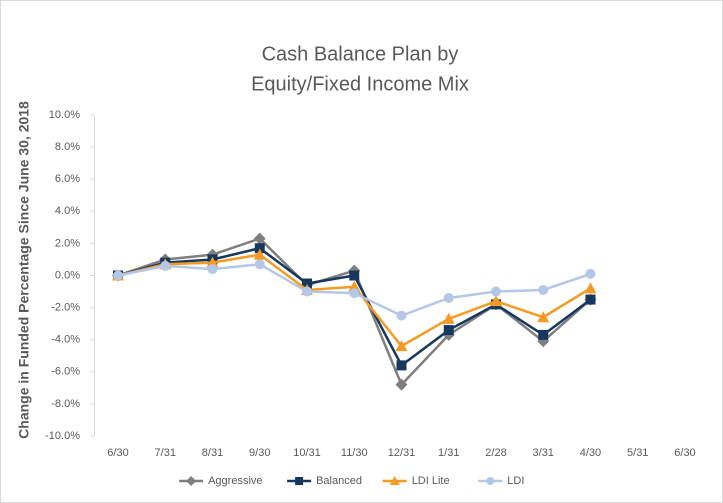 This screenshot has width=723, height=503. What do you see at coordinates (165, 453) in the screenshot?
I see `x-tick-label: 7/31` at bounding box center [165, 453].